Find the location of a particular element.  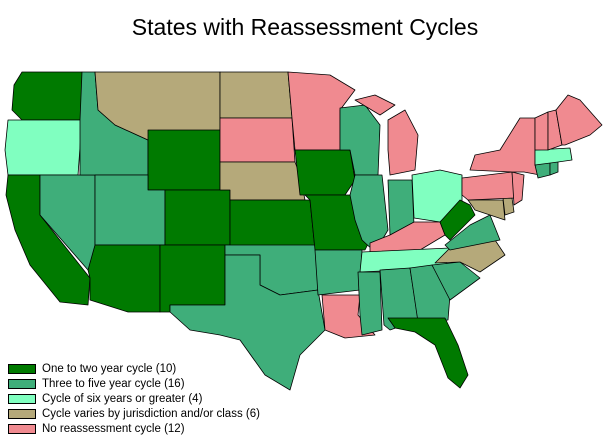

state-nd is located at coordinates (256, 95).